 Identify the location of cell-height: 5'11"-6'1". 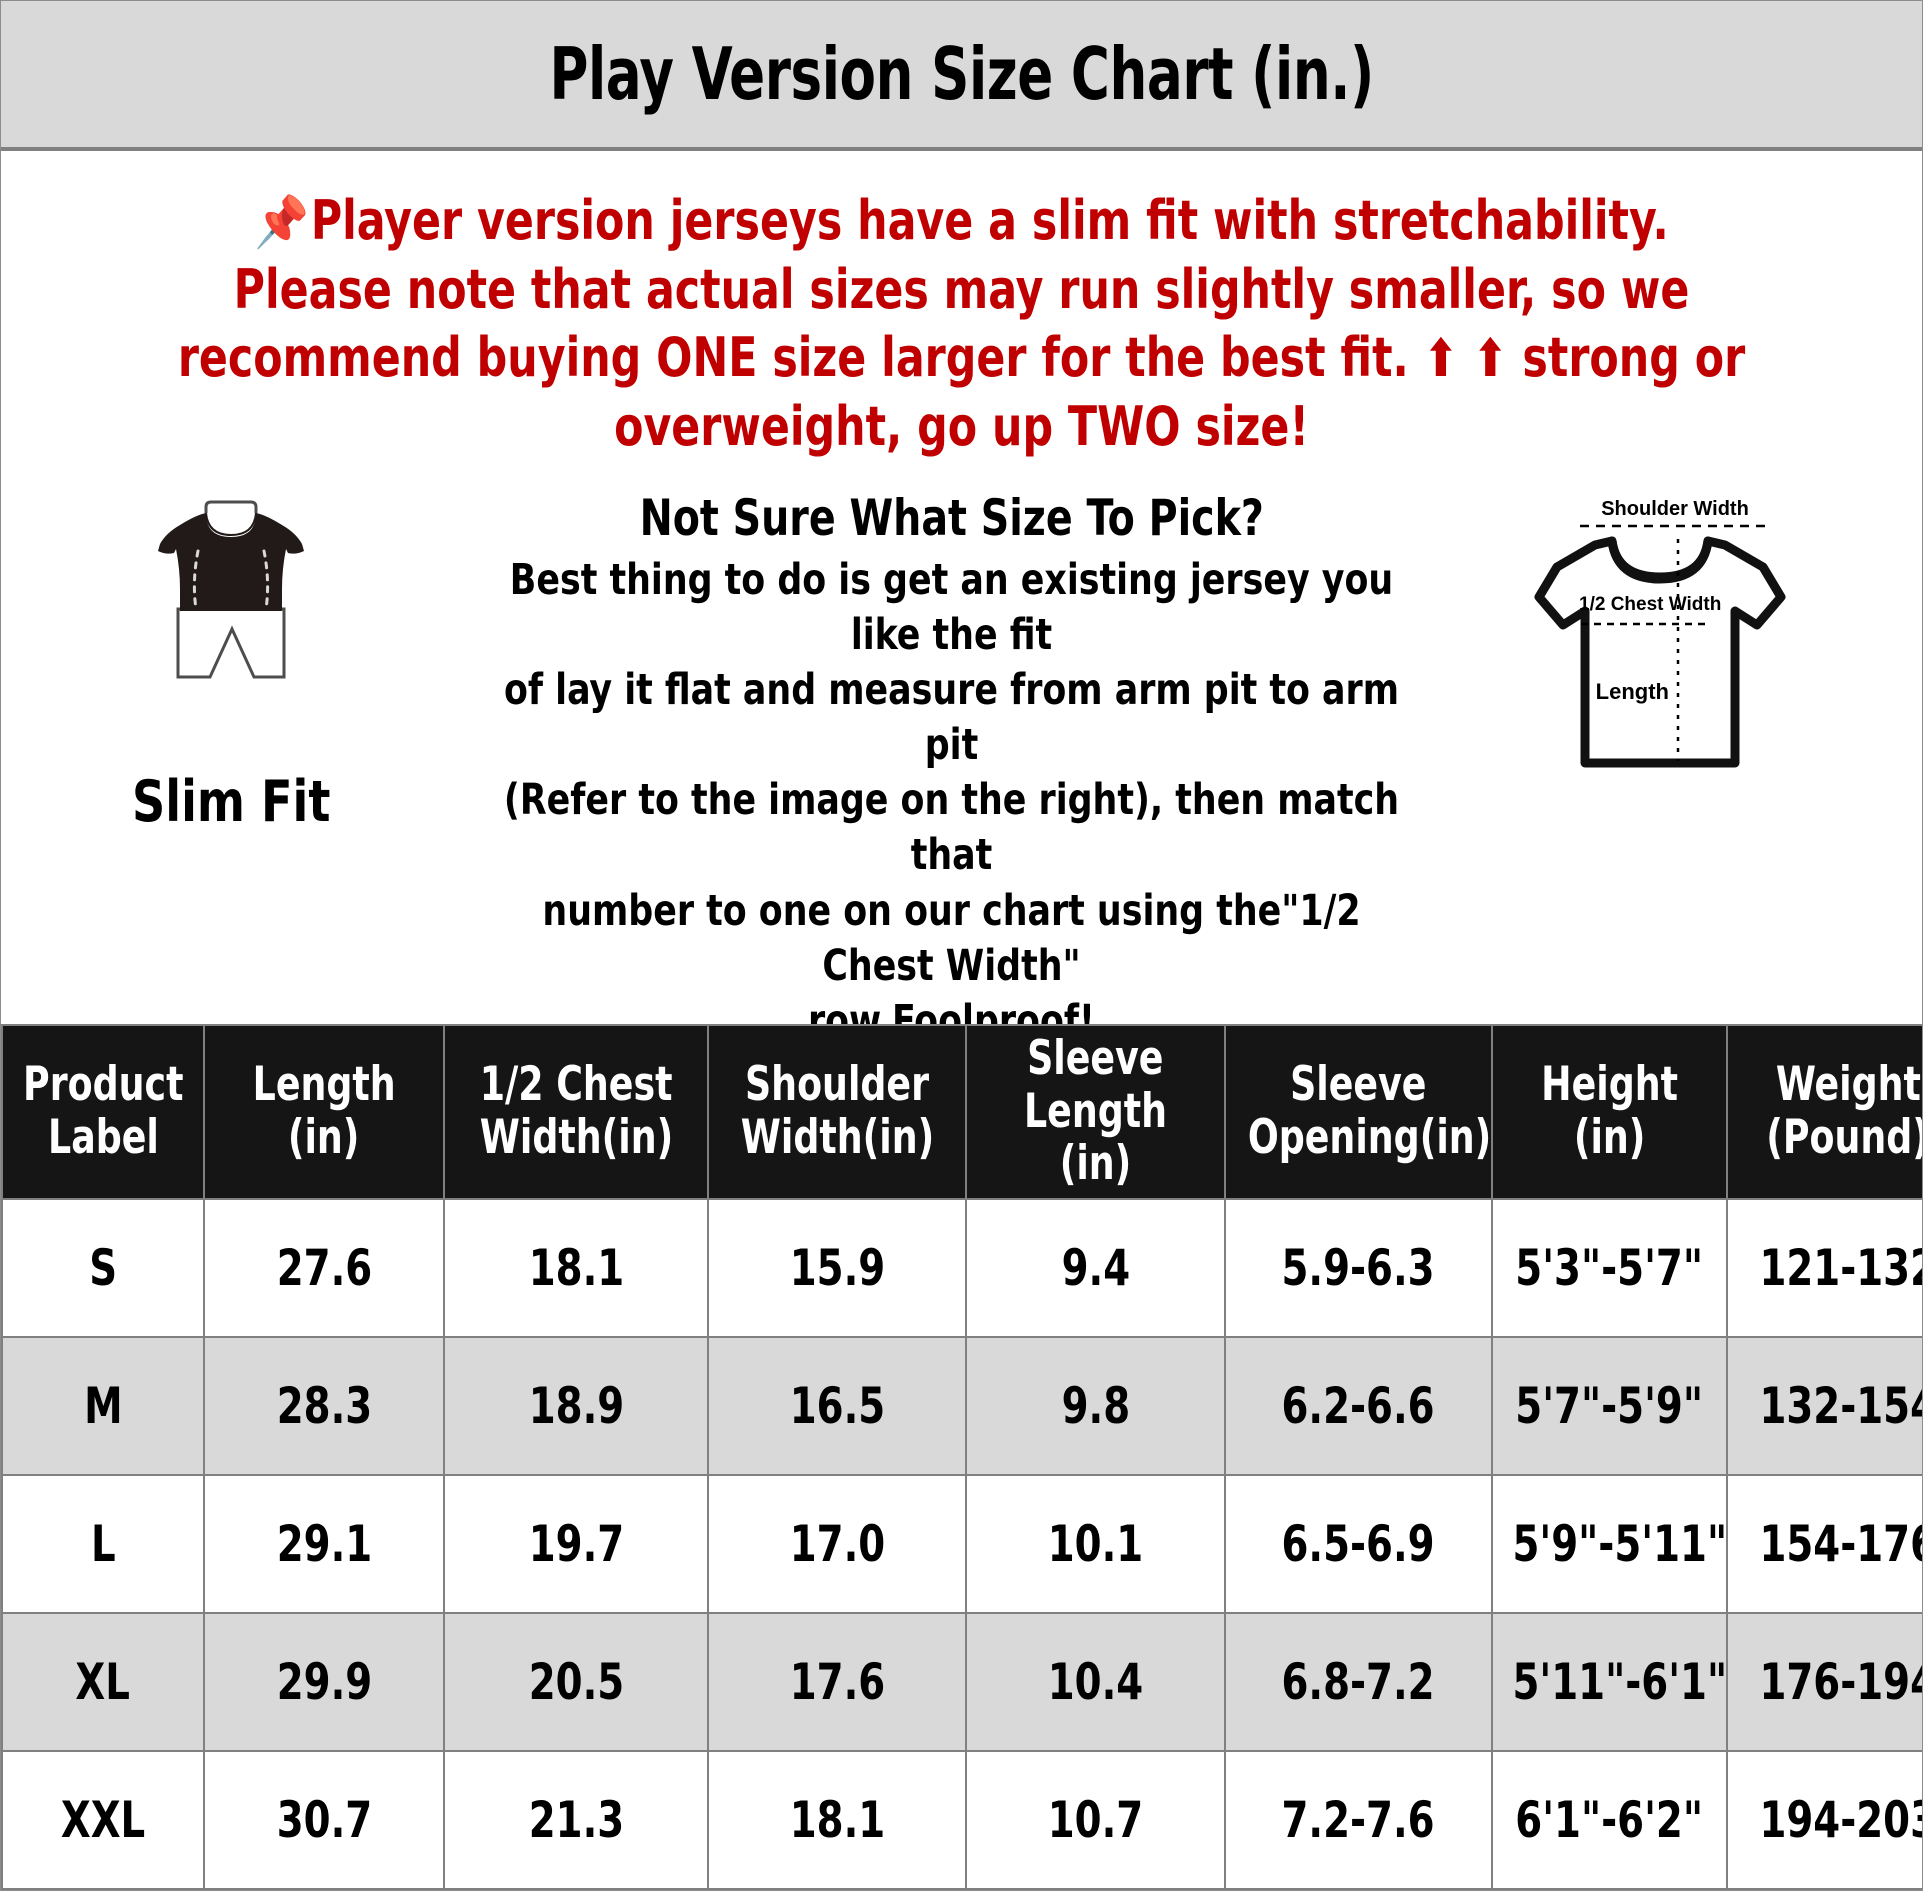
(1609, 1682).